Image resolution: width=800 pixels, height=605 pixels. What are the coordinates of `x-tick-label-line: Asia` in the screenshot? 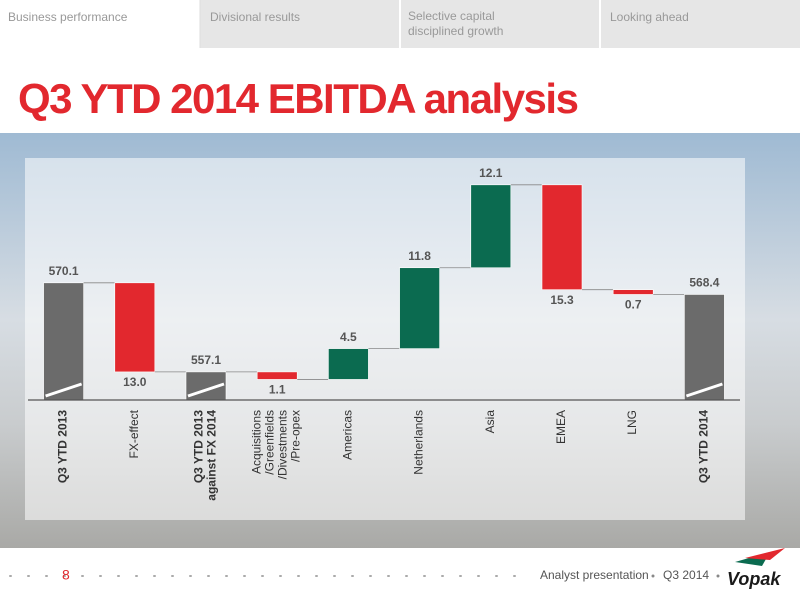 It's located at (490, 422).